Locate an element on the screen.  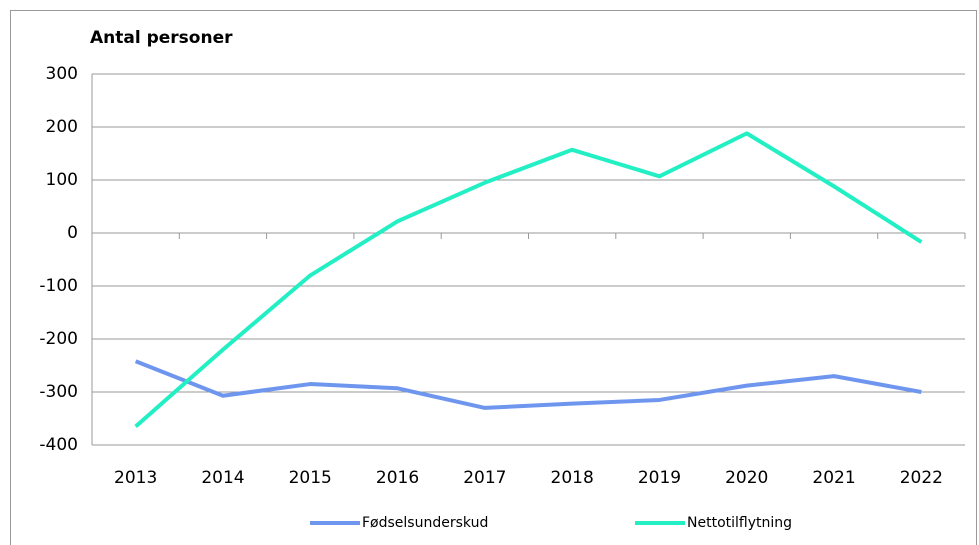
x-tick-label: 2019 is located at coordinates (659, 478).